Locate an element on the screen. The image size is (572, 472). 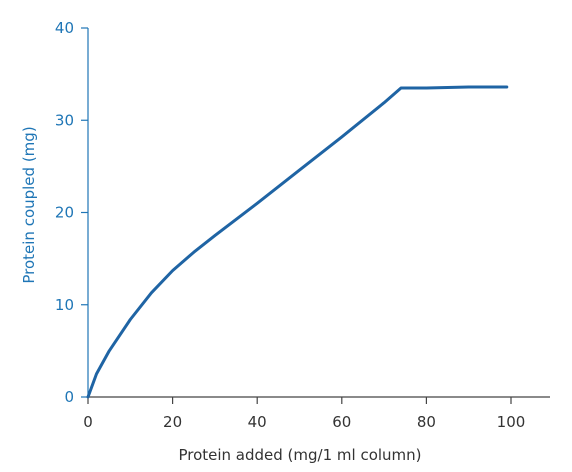
y-tick-label: 10 is located at coordinates (64, 305).